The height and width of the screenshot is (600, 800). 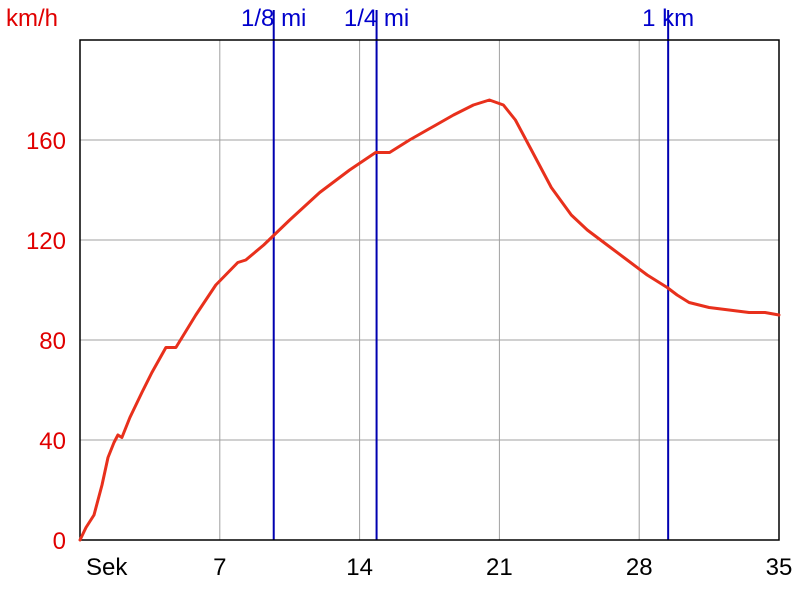 What do you see at coordinates (59, 541) in the screenshot?
I see `y-tick-label: 0` at bounding box center [59, 541].